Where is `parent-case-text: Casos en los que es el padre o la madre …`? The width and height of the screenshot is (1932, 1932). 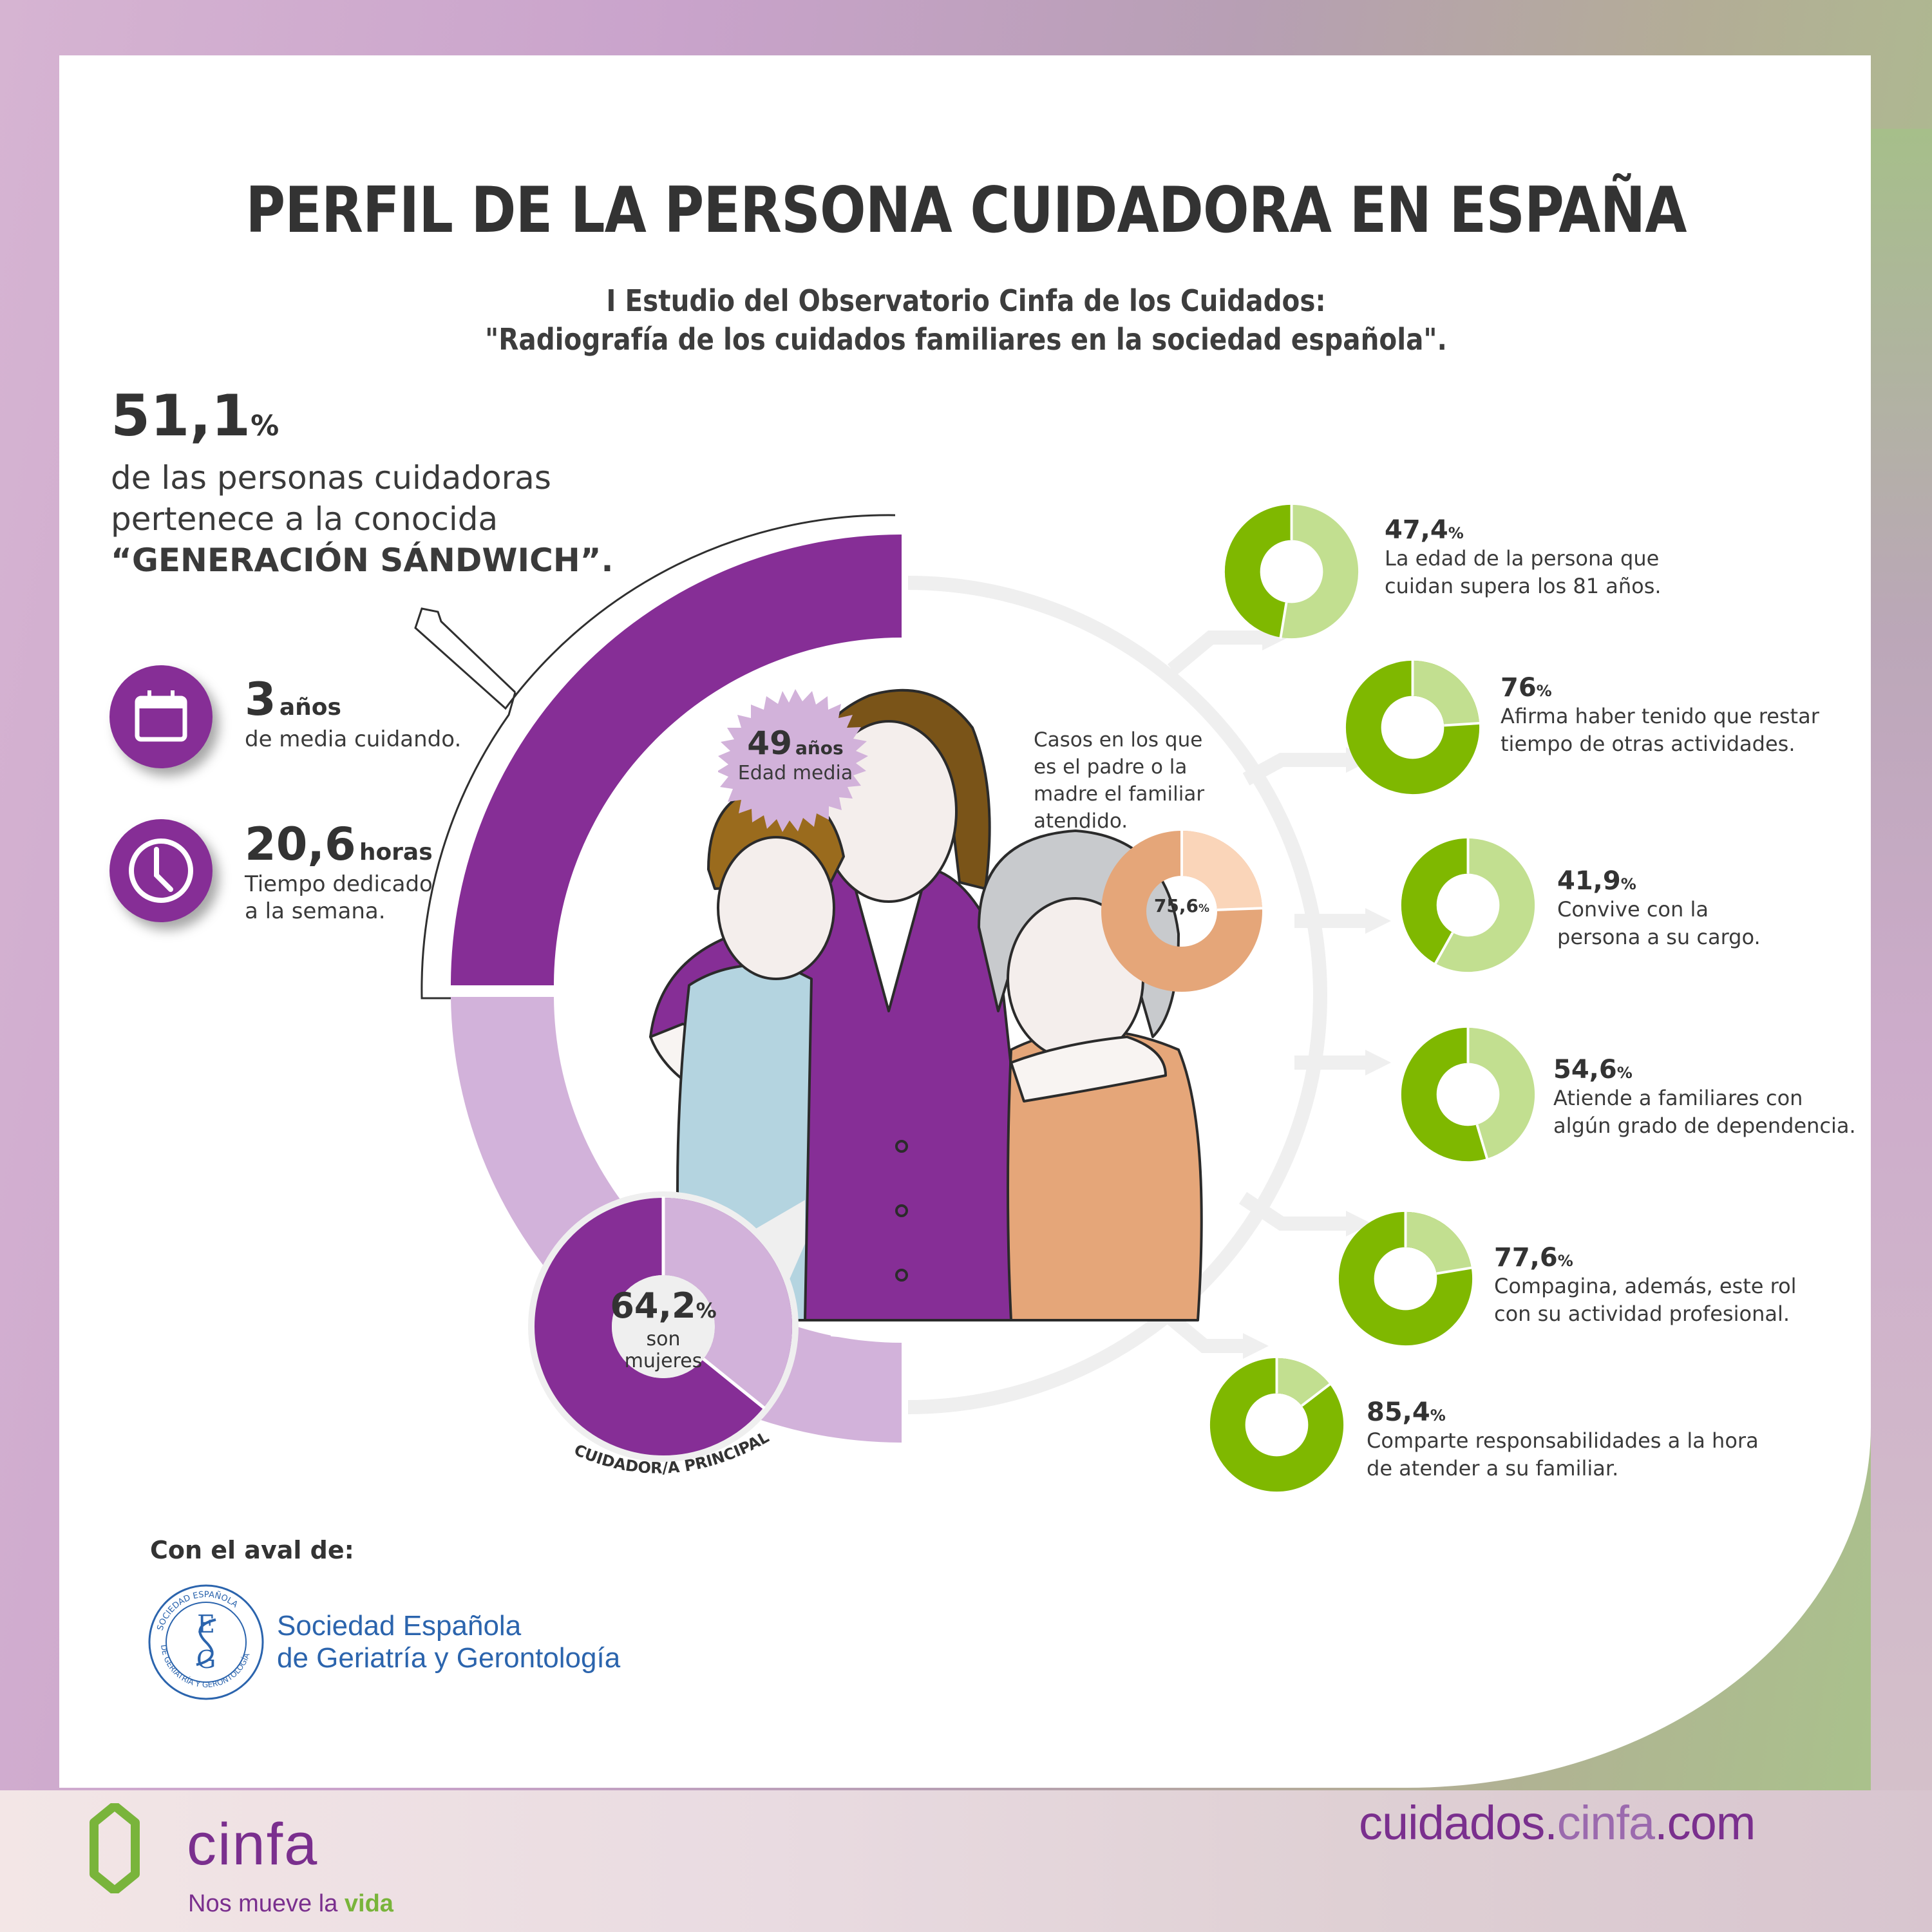 parent-case-text: Casos en los que es el padre o la madre … is located at coordinates (1119, 781).